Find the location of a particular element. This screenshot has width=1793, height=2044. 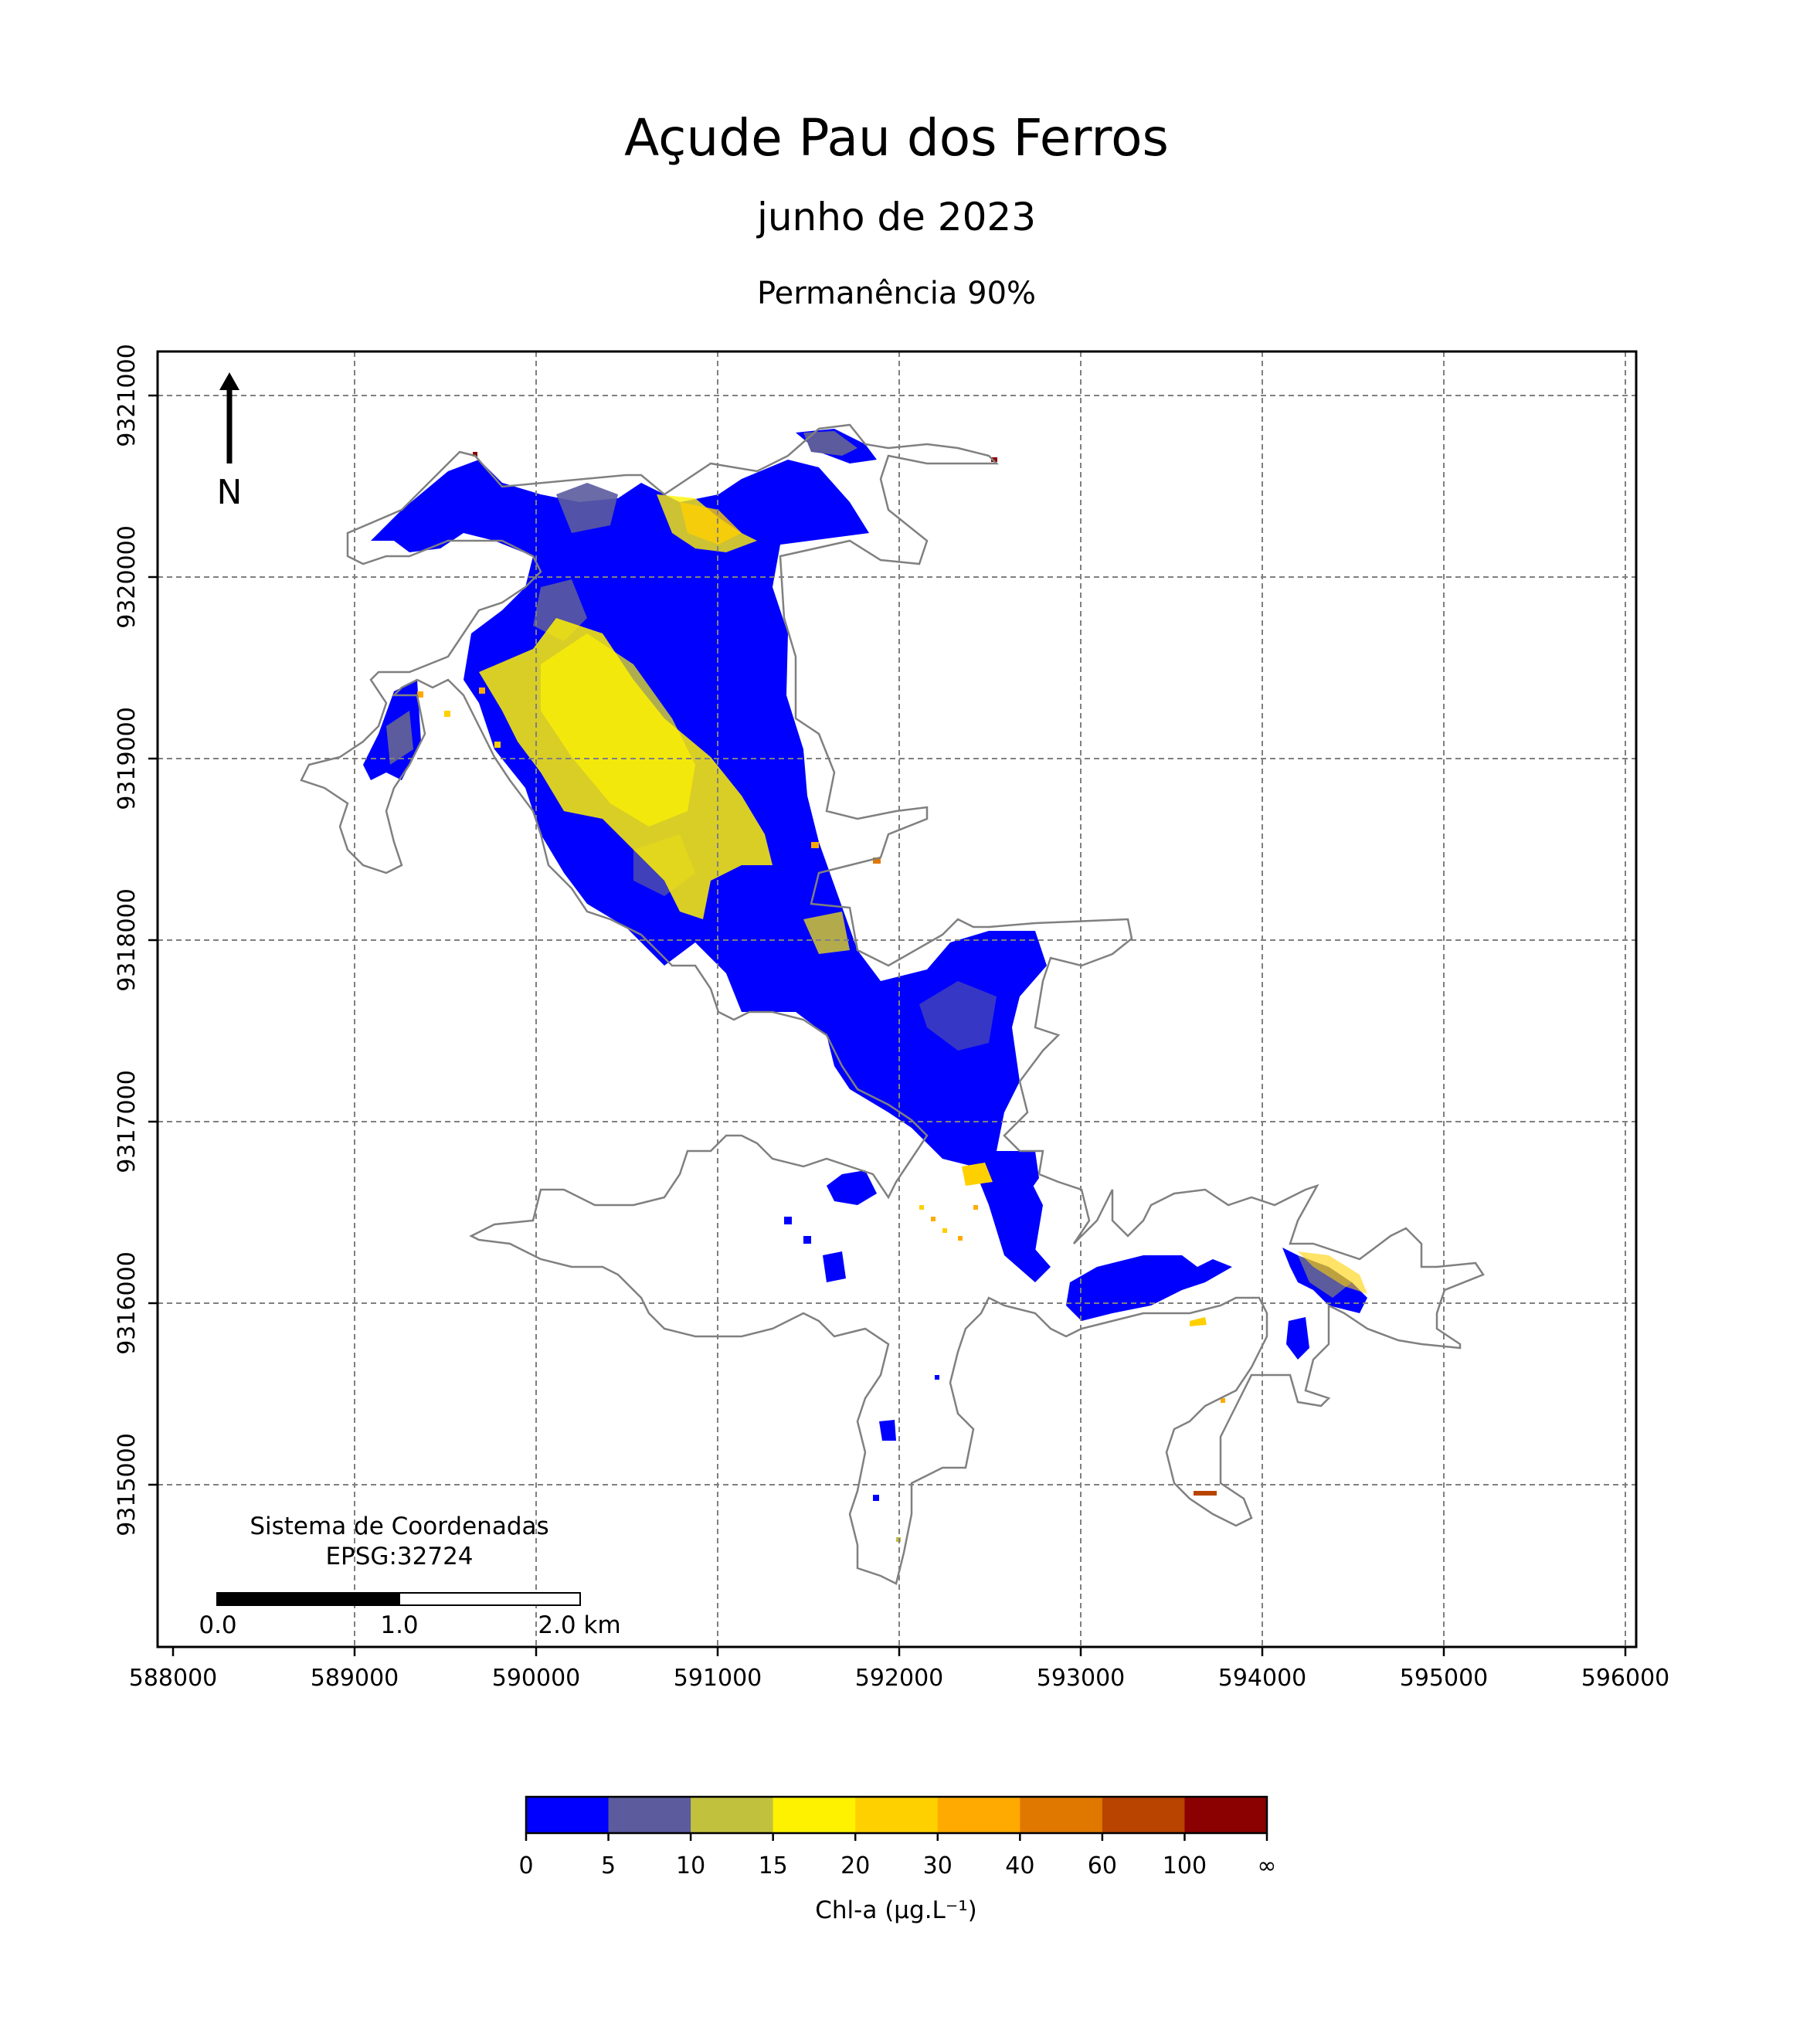

colorbar-label: Chl-a (μg.L⁻¹) is located at coordinates (896, 1910).